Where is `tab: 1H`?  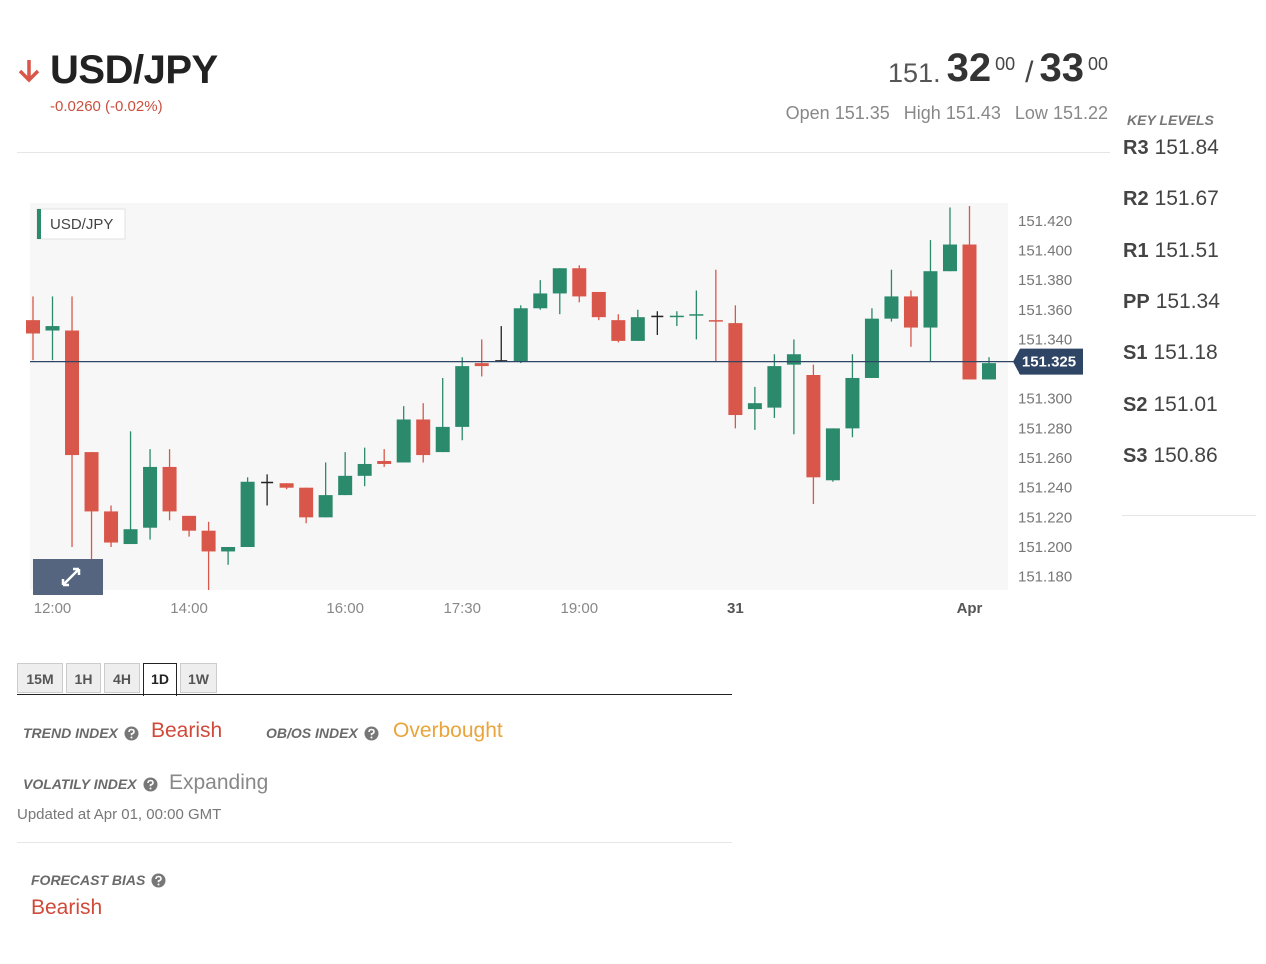
tab: 1H is located at coordinates (83, 678).